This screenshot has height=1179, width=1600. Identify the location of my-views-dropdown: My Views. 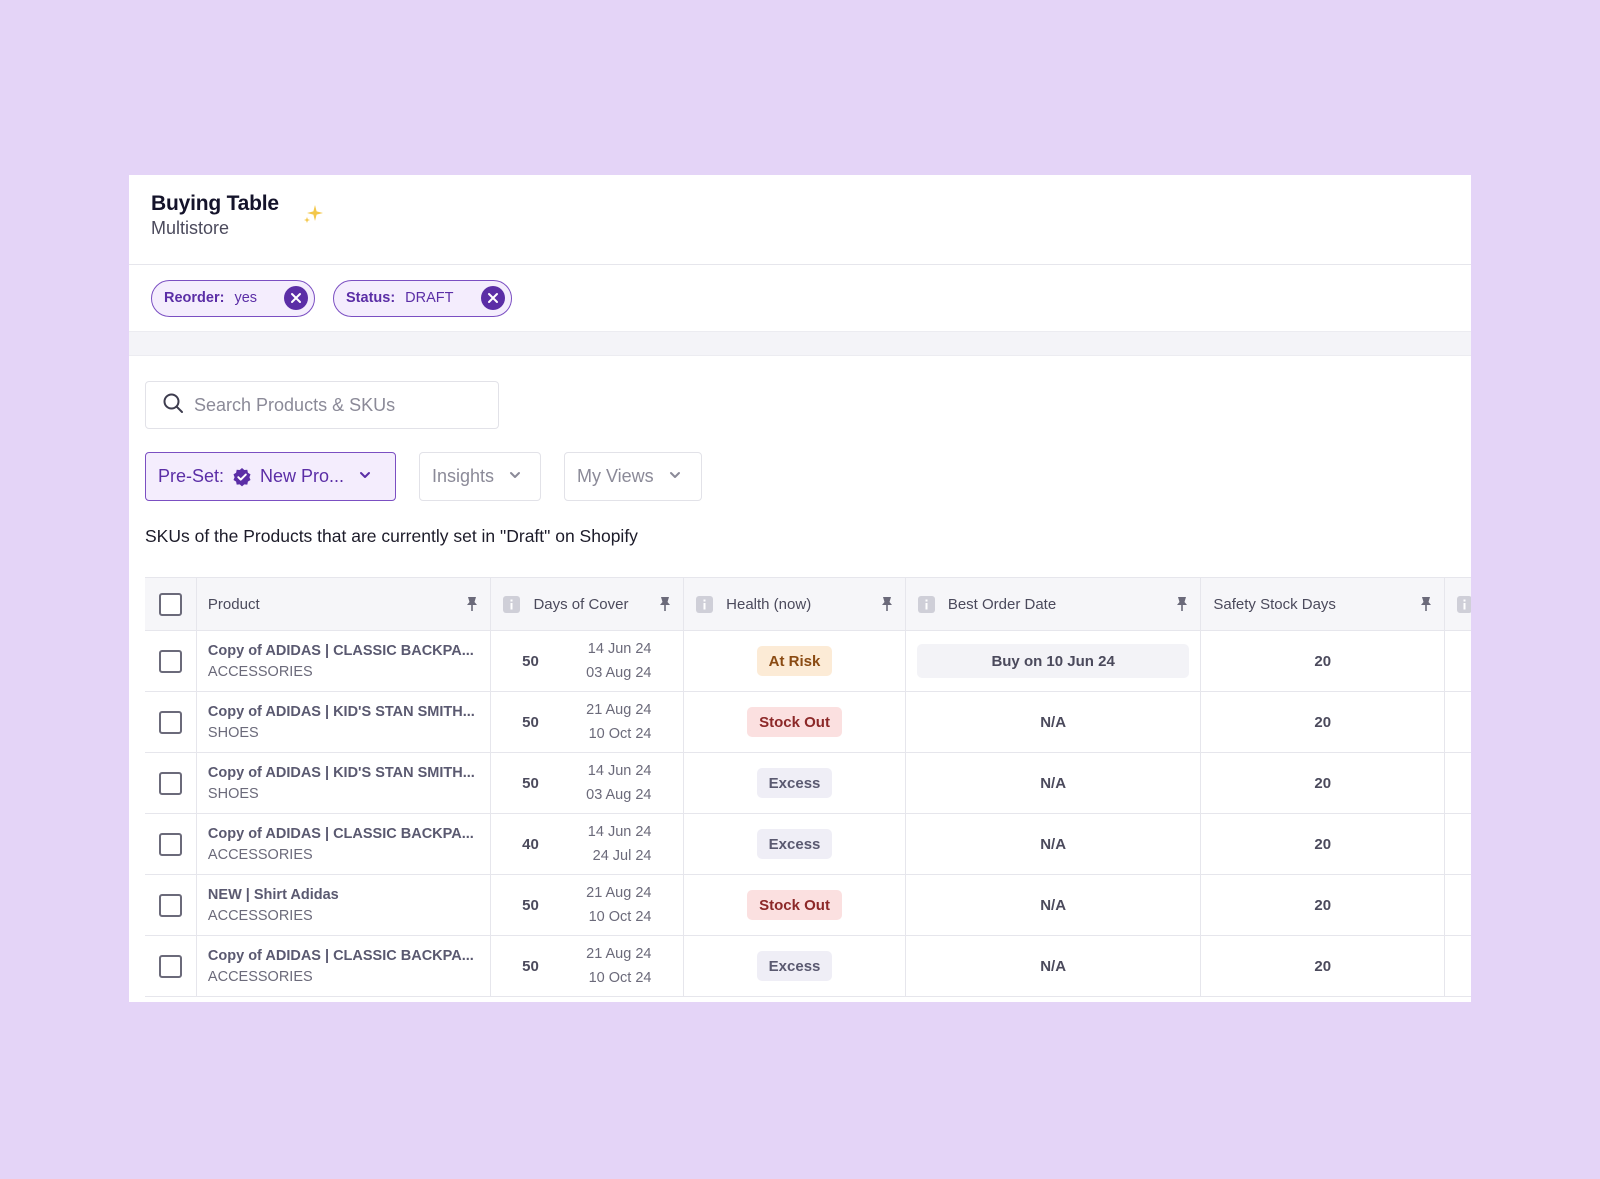
(633, 476).